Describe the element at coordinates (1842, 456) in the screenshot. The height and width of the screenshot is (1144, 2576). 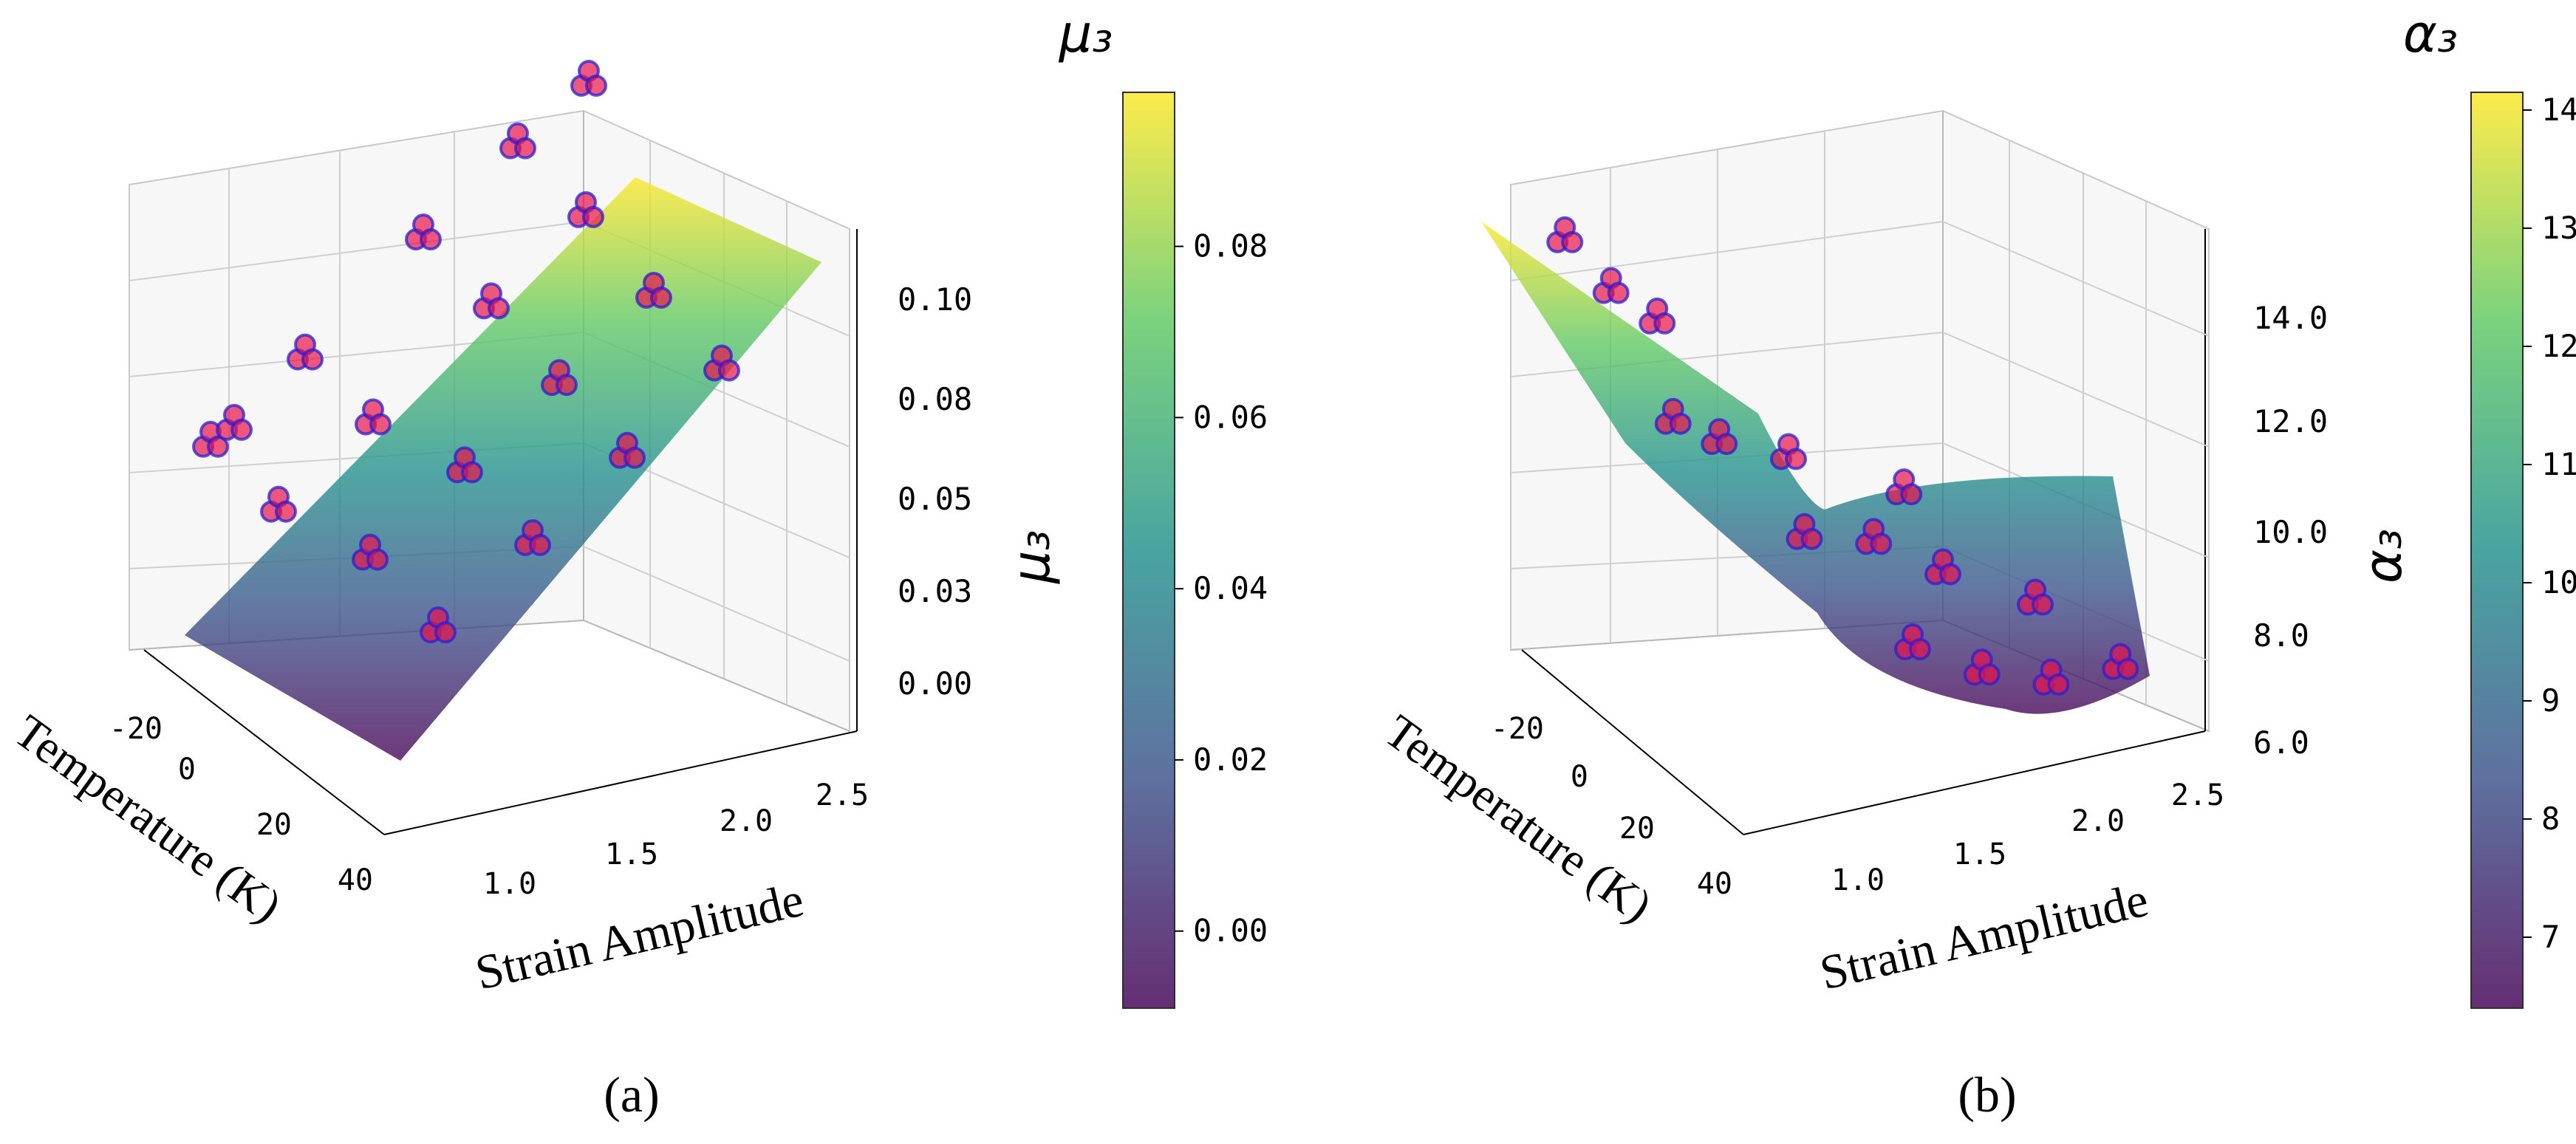
I see `panel-b-data-points` at that location.